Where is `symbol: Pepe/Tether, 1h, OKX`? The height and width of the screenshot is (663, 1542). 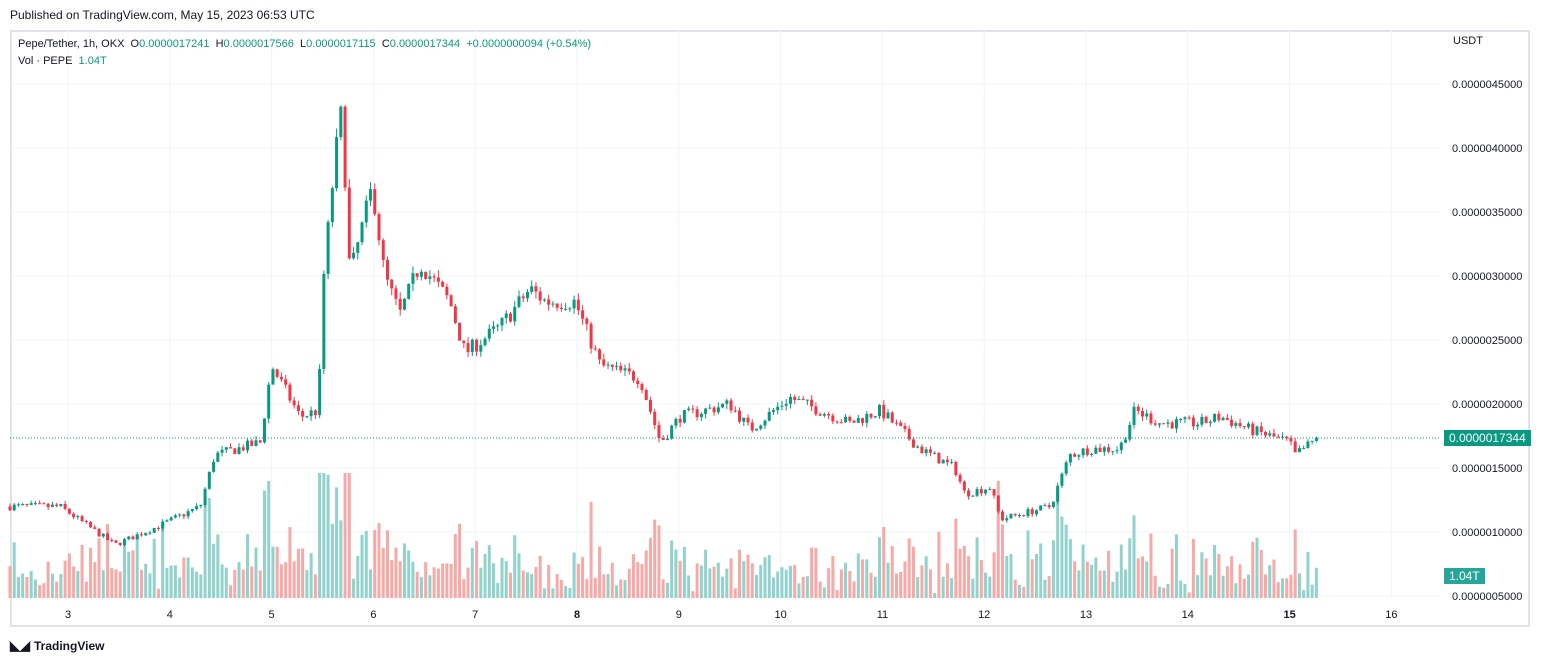 symbol: Pepe/Tether, 1h, OKX is located at coordinates (71, 44).